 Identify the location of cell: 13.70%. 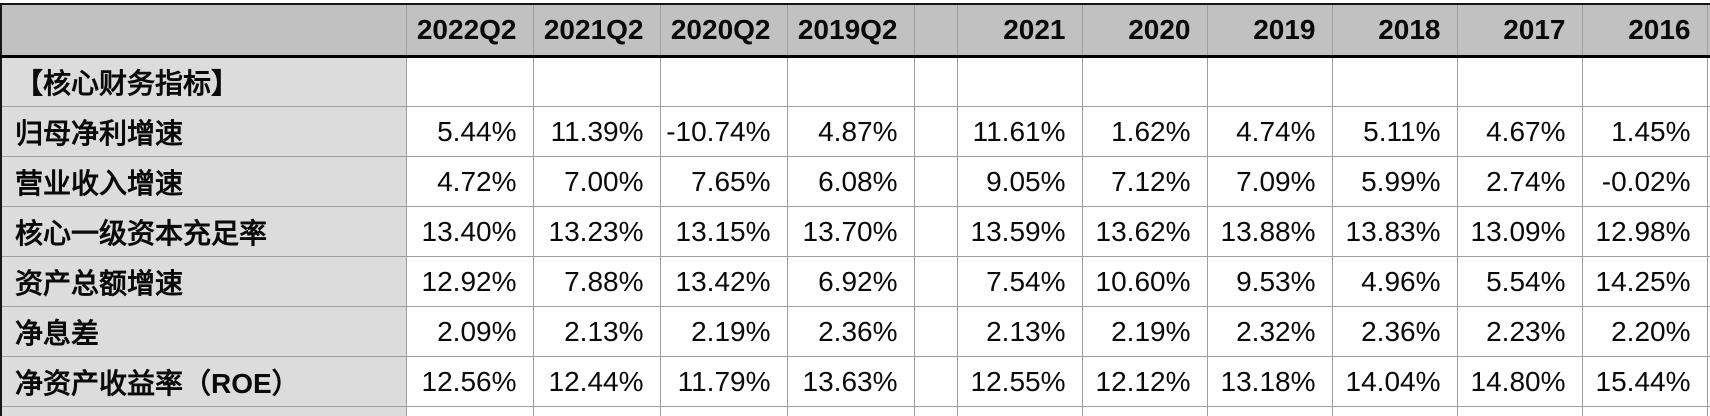
(850, 231).